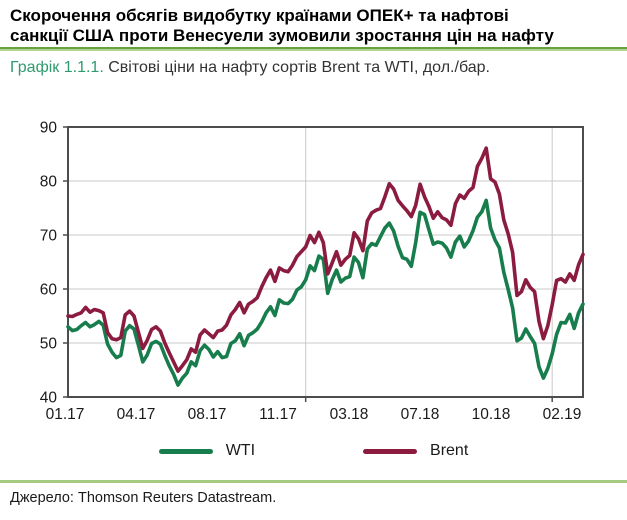 The height and width of the screenshot is (520, 627). What do you see at coordinates (420, 414) in the screenshot?
I see `x-tick-label: 07.18` at bounding box center [420, 414].